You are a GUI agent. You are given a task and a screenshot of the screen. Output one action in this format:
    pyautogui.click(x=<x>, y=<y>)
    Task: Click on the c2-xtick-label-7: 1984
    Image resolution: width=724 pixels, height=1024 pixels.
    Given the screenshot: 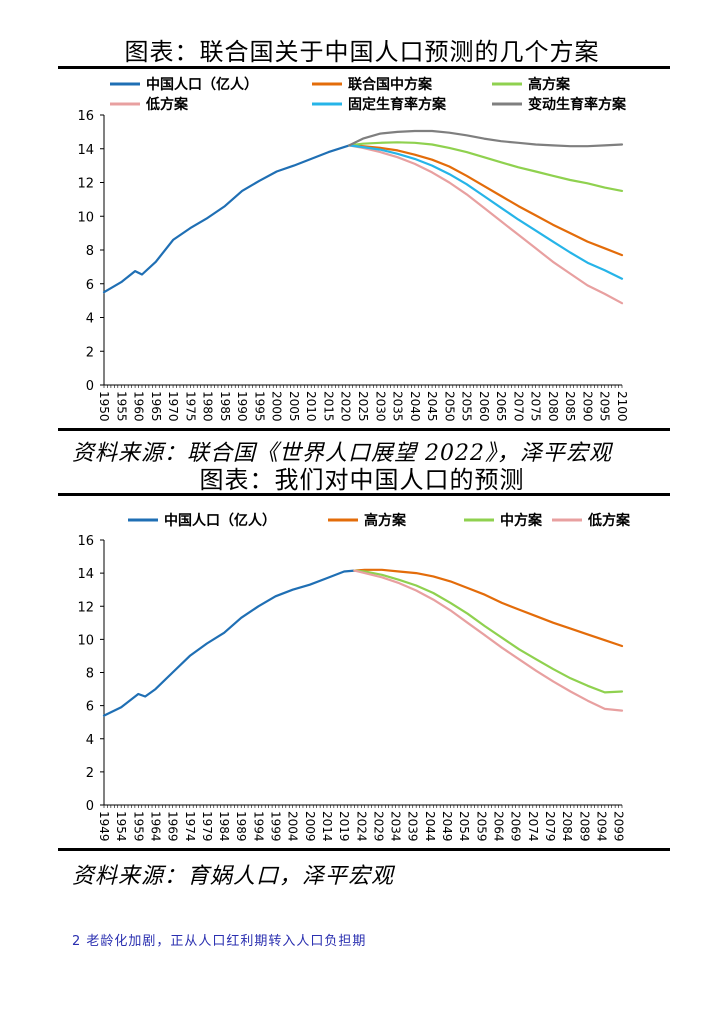 What is the action you would take?
    pyautogui.click(x=224, y=826)
    